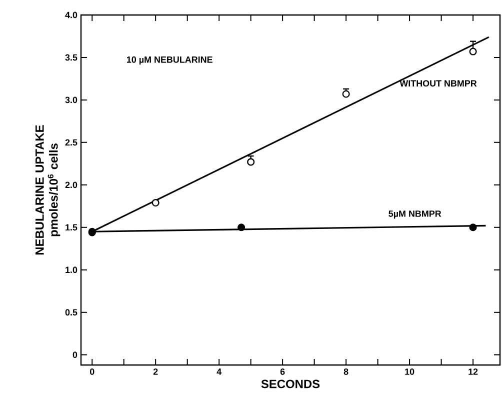 The image size is (502, 406). What do you see at coordinates (438, 83) in the screenshot?
I see `series-label: WITHOUT NBMPR` at bounding box center [438, 83].